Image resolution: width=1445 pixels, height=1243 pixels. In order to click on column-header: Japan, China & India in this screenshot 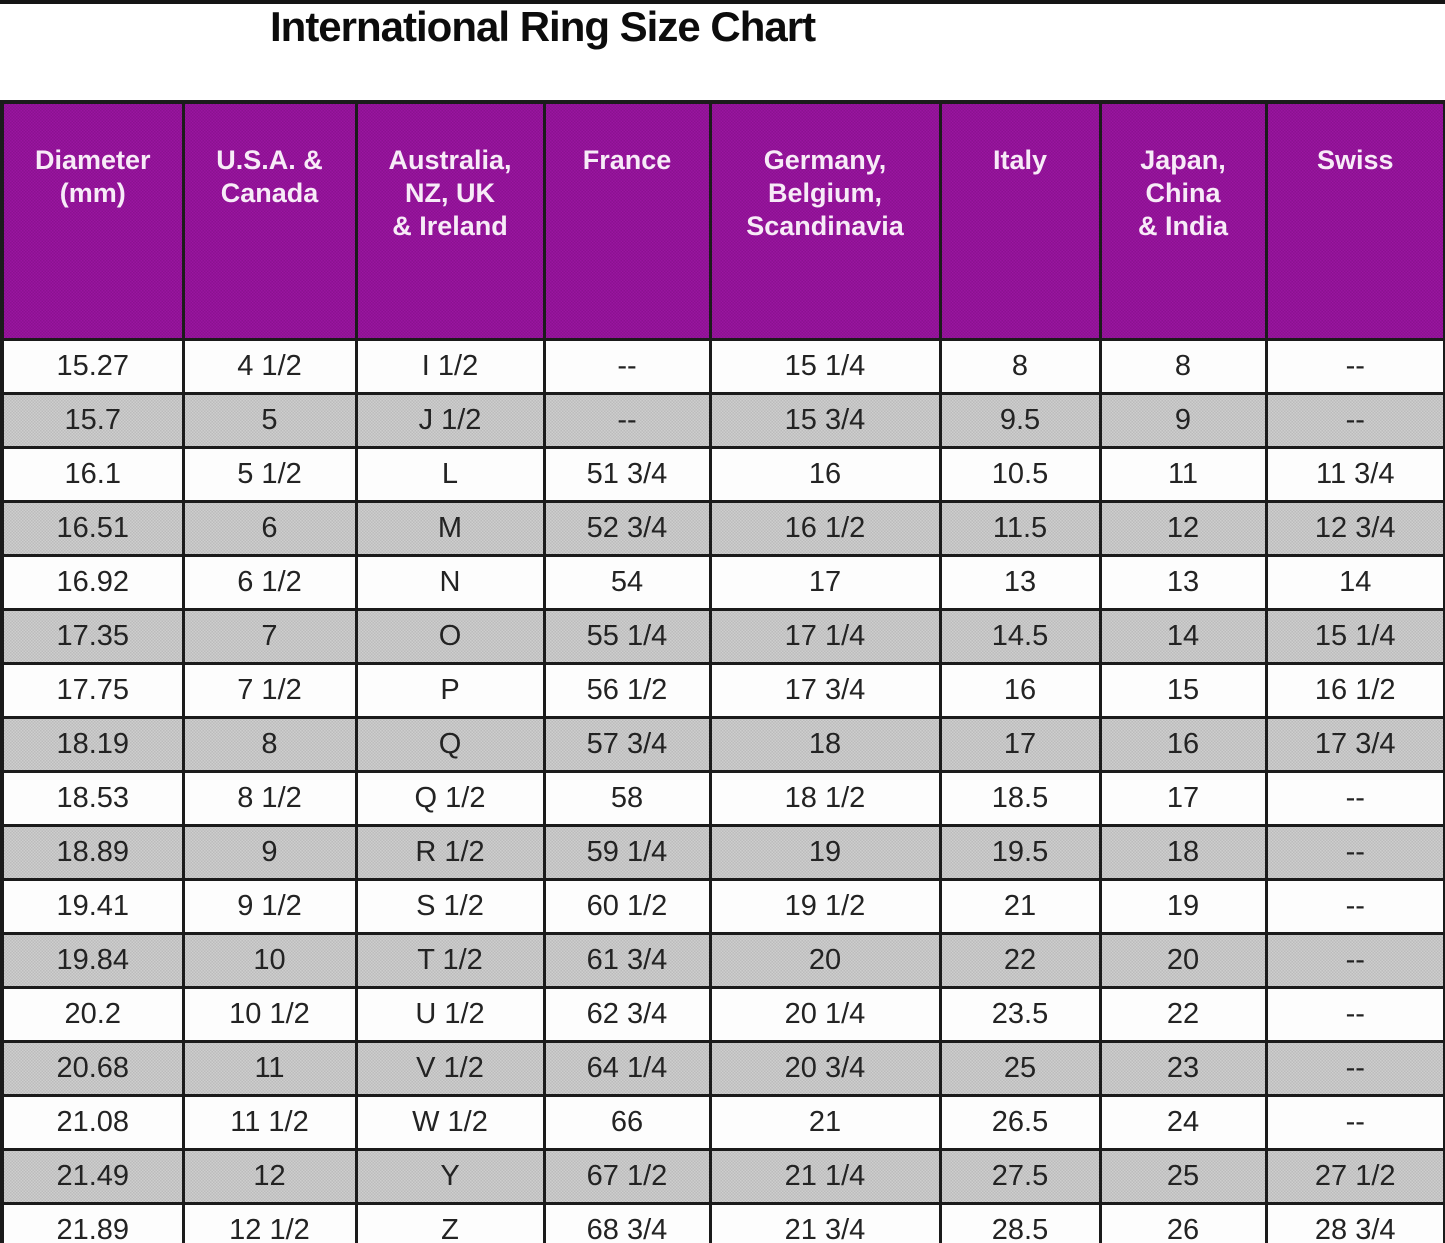, I will do `click(1183, 220)`.